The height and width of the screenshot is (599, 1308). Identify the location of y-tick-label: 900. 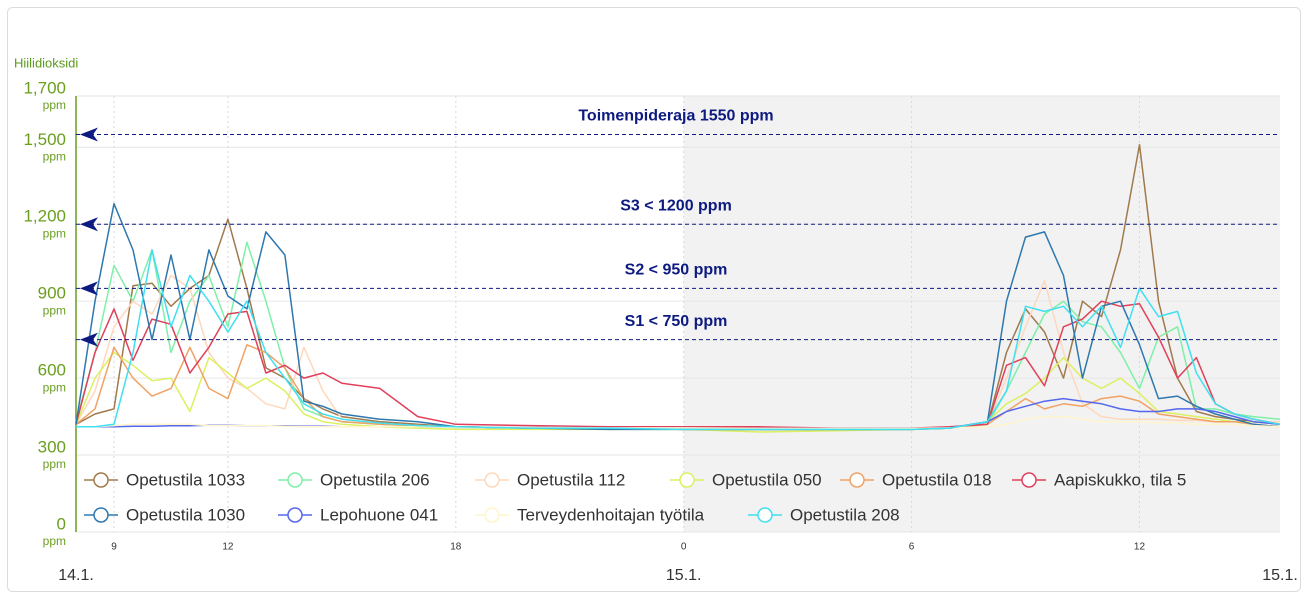
(52, 293).